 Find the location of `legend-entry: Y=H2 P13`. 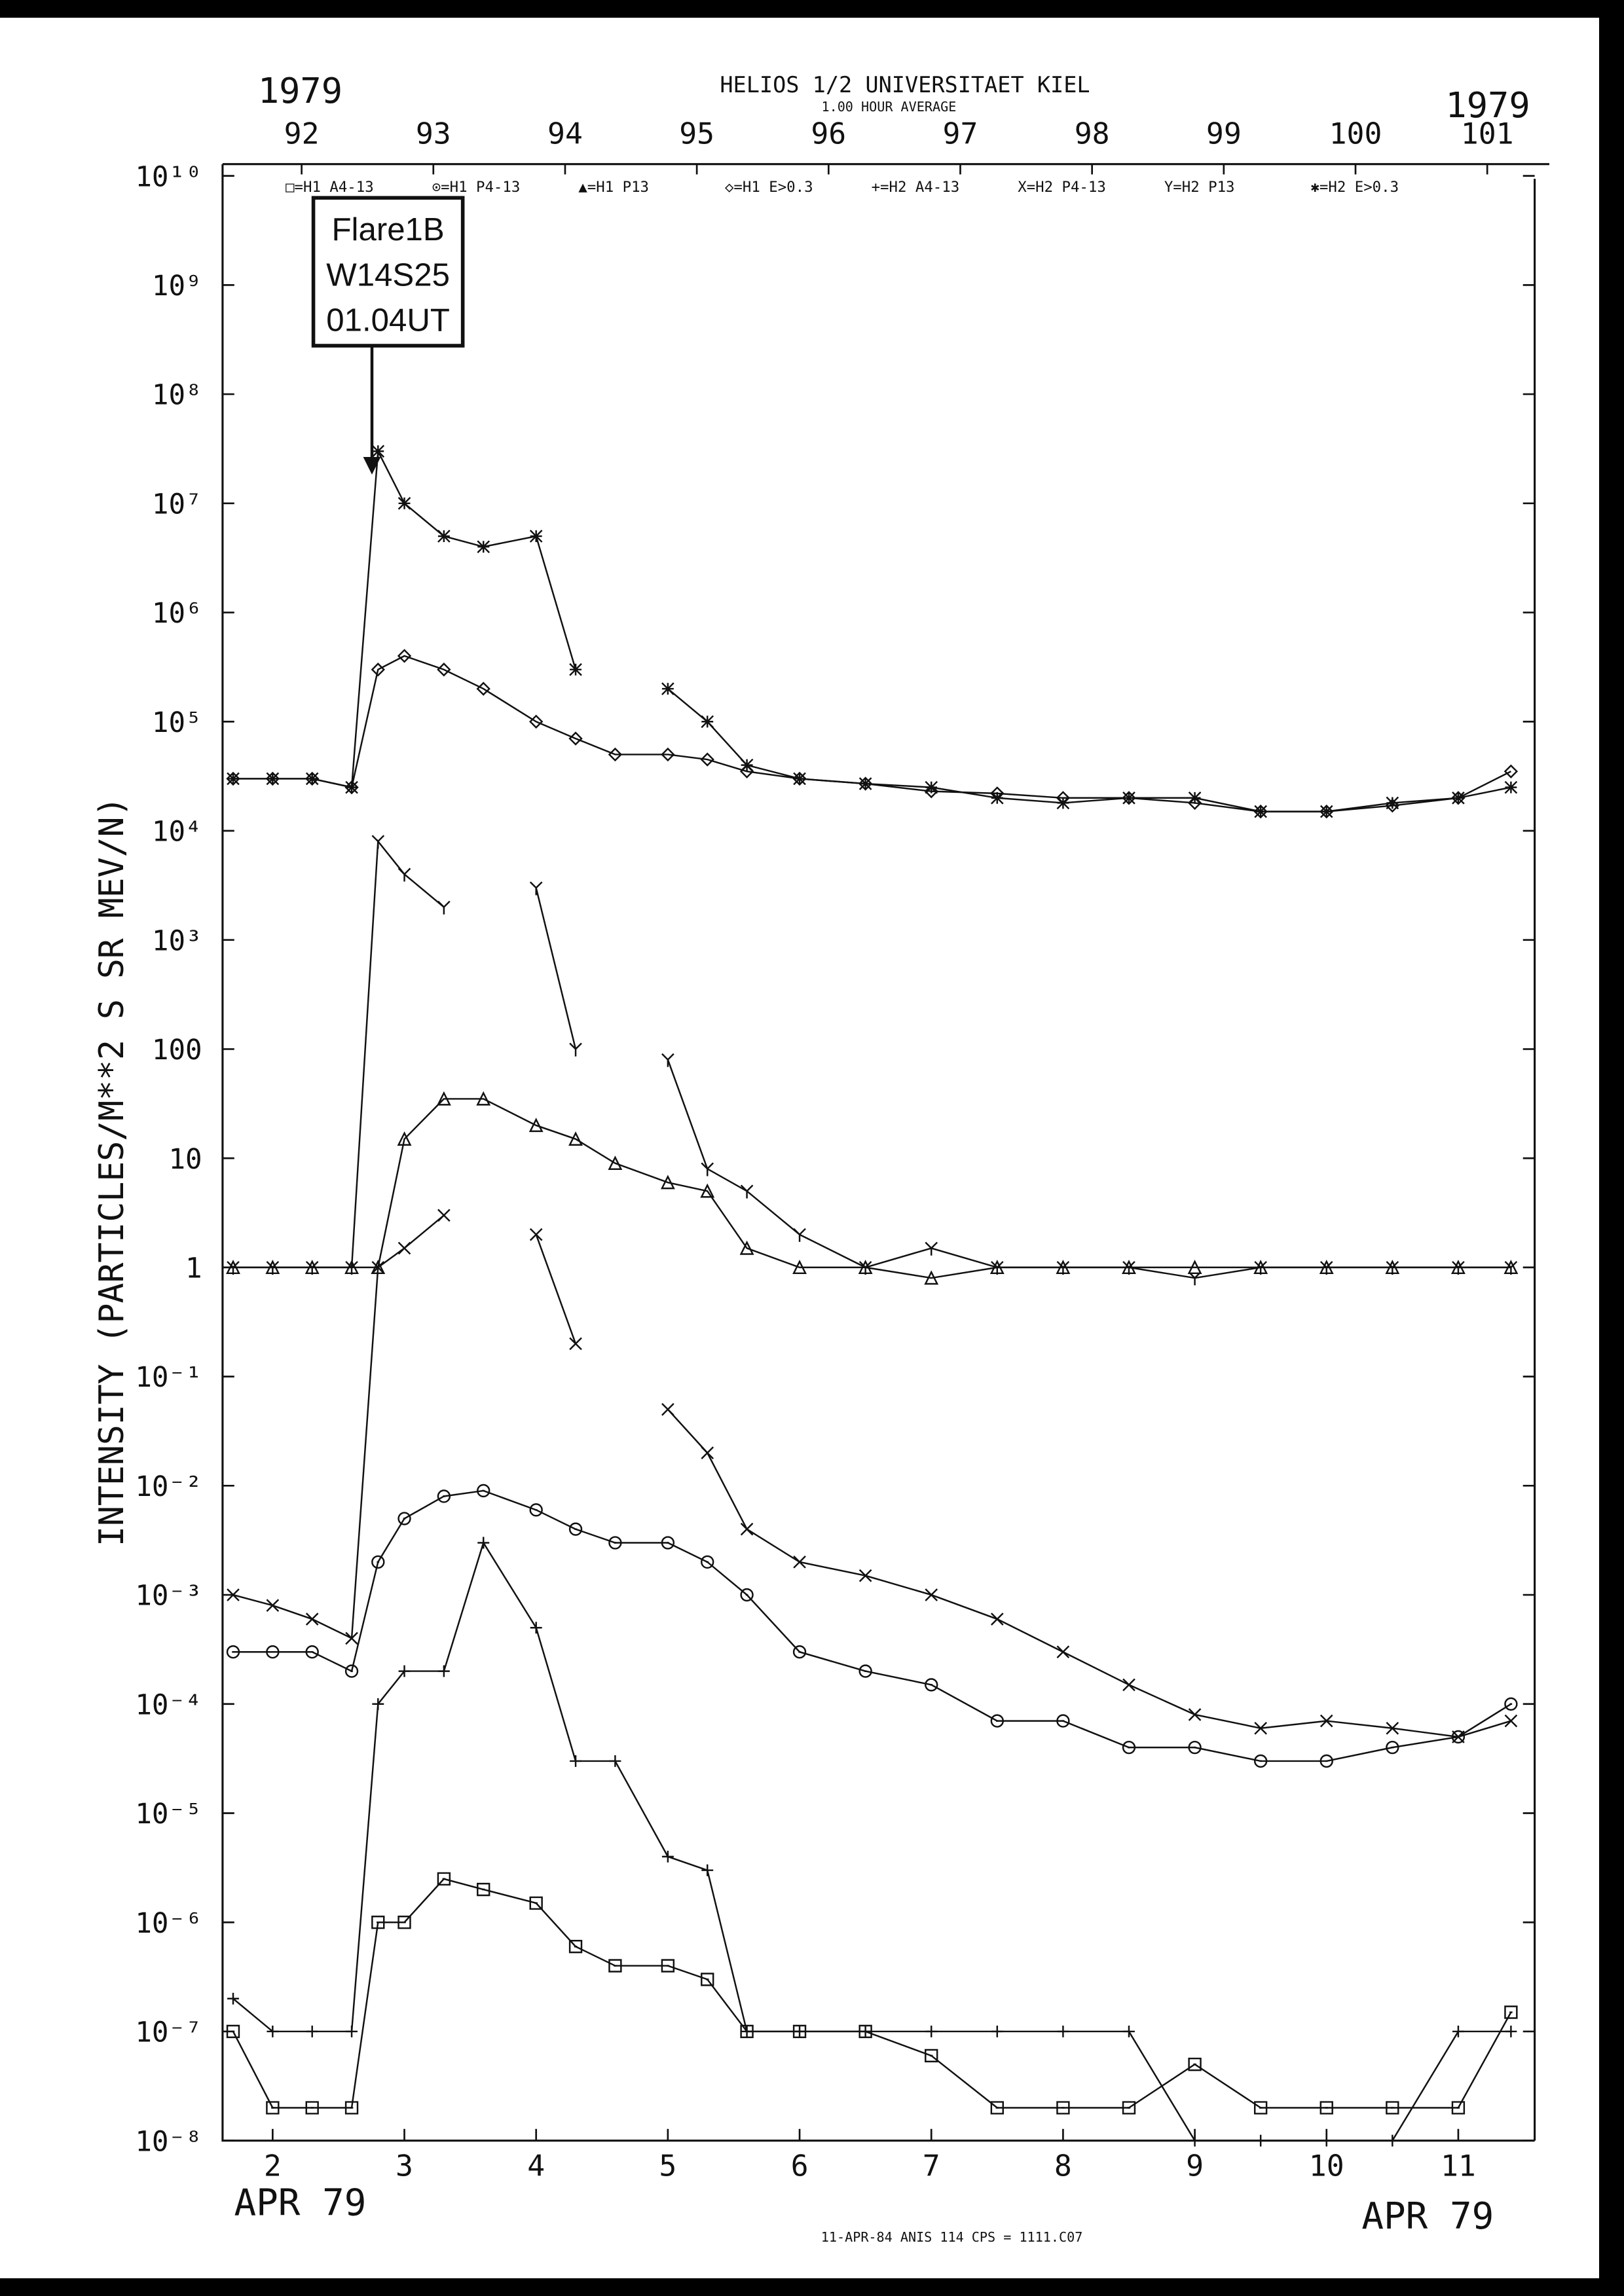

legend-entry: Y=H2 P13 is located at coordinates (1199, 187).